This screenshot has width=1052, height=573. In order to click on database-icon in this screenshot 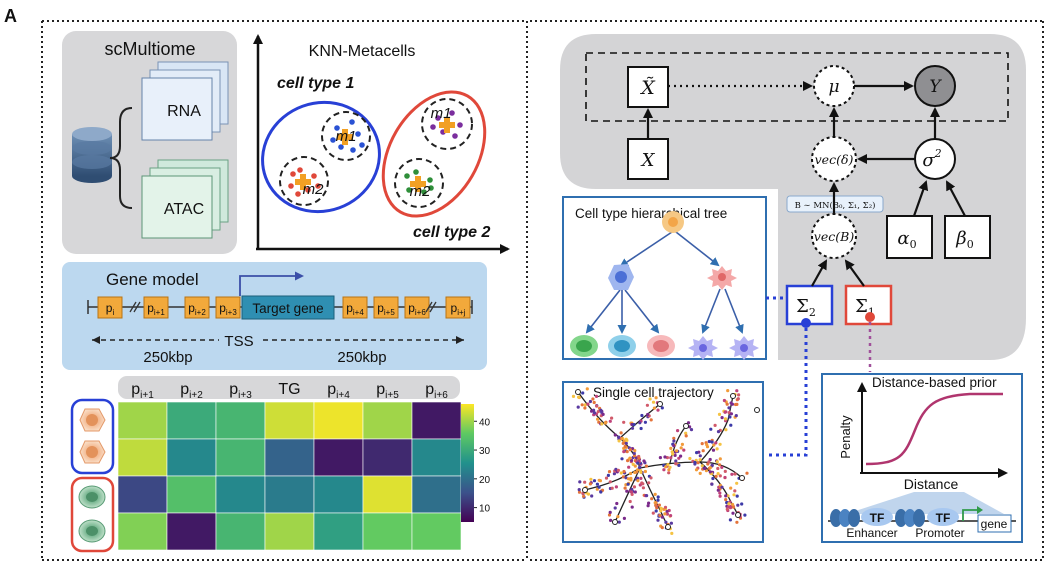, I will do `click(92, 155)`.